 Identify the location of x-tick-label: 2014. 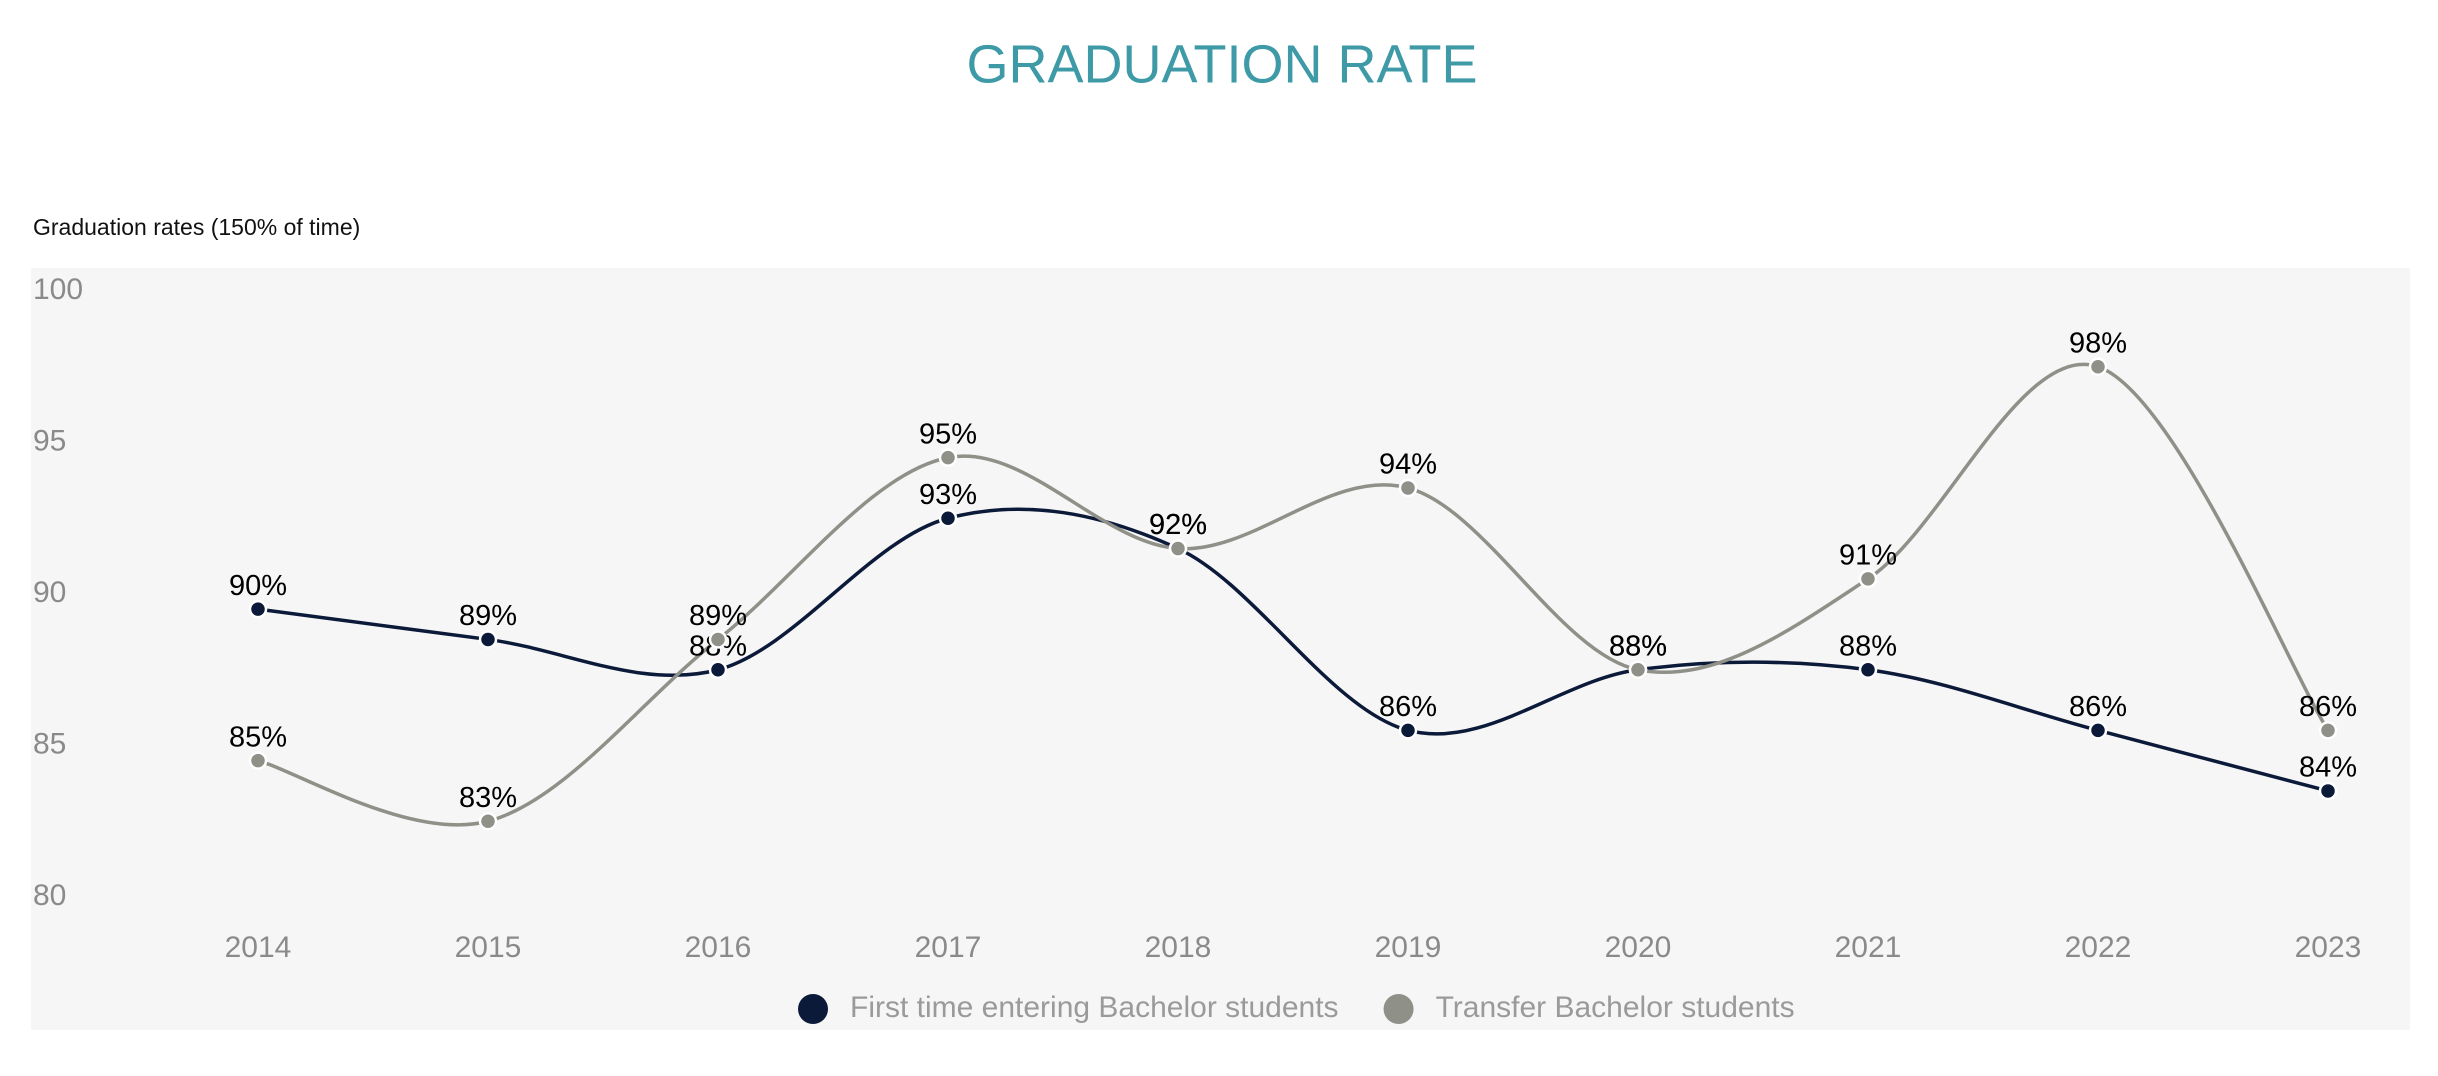
(258, 947).